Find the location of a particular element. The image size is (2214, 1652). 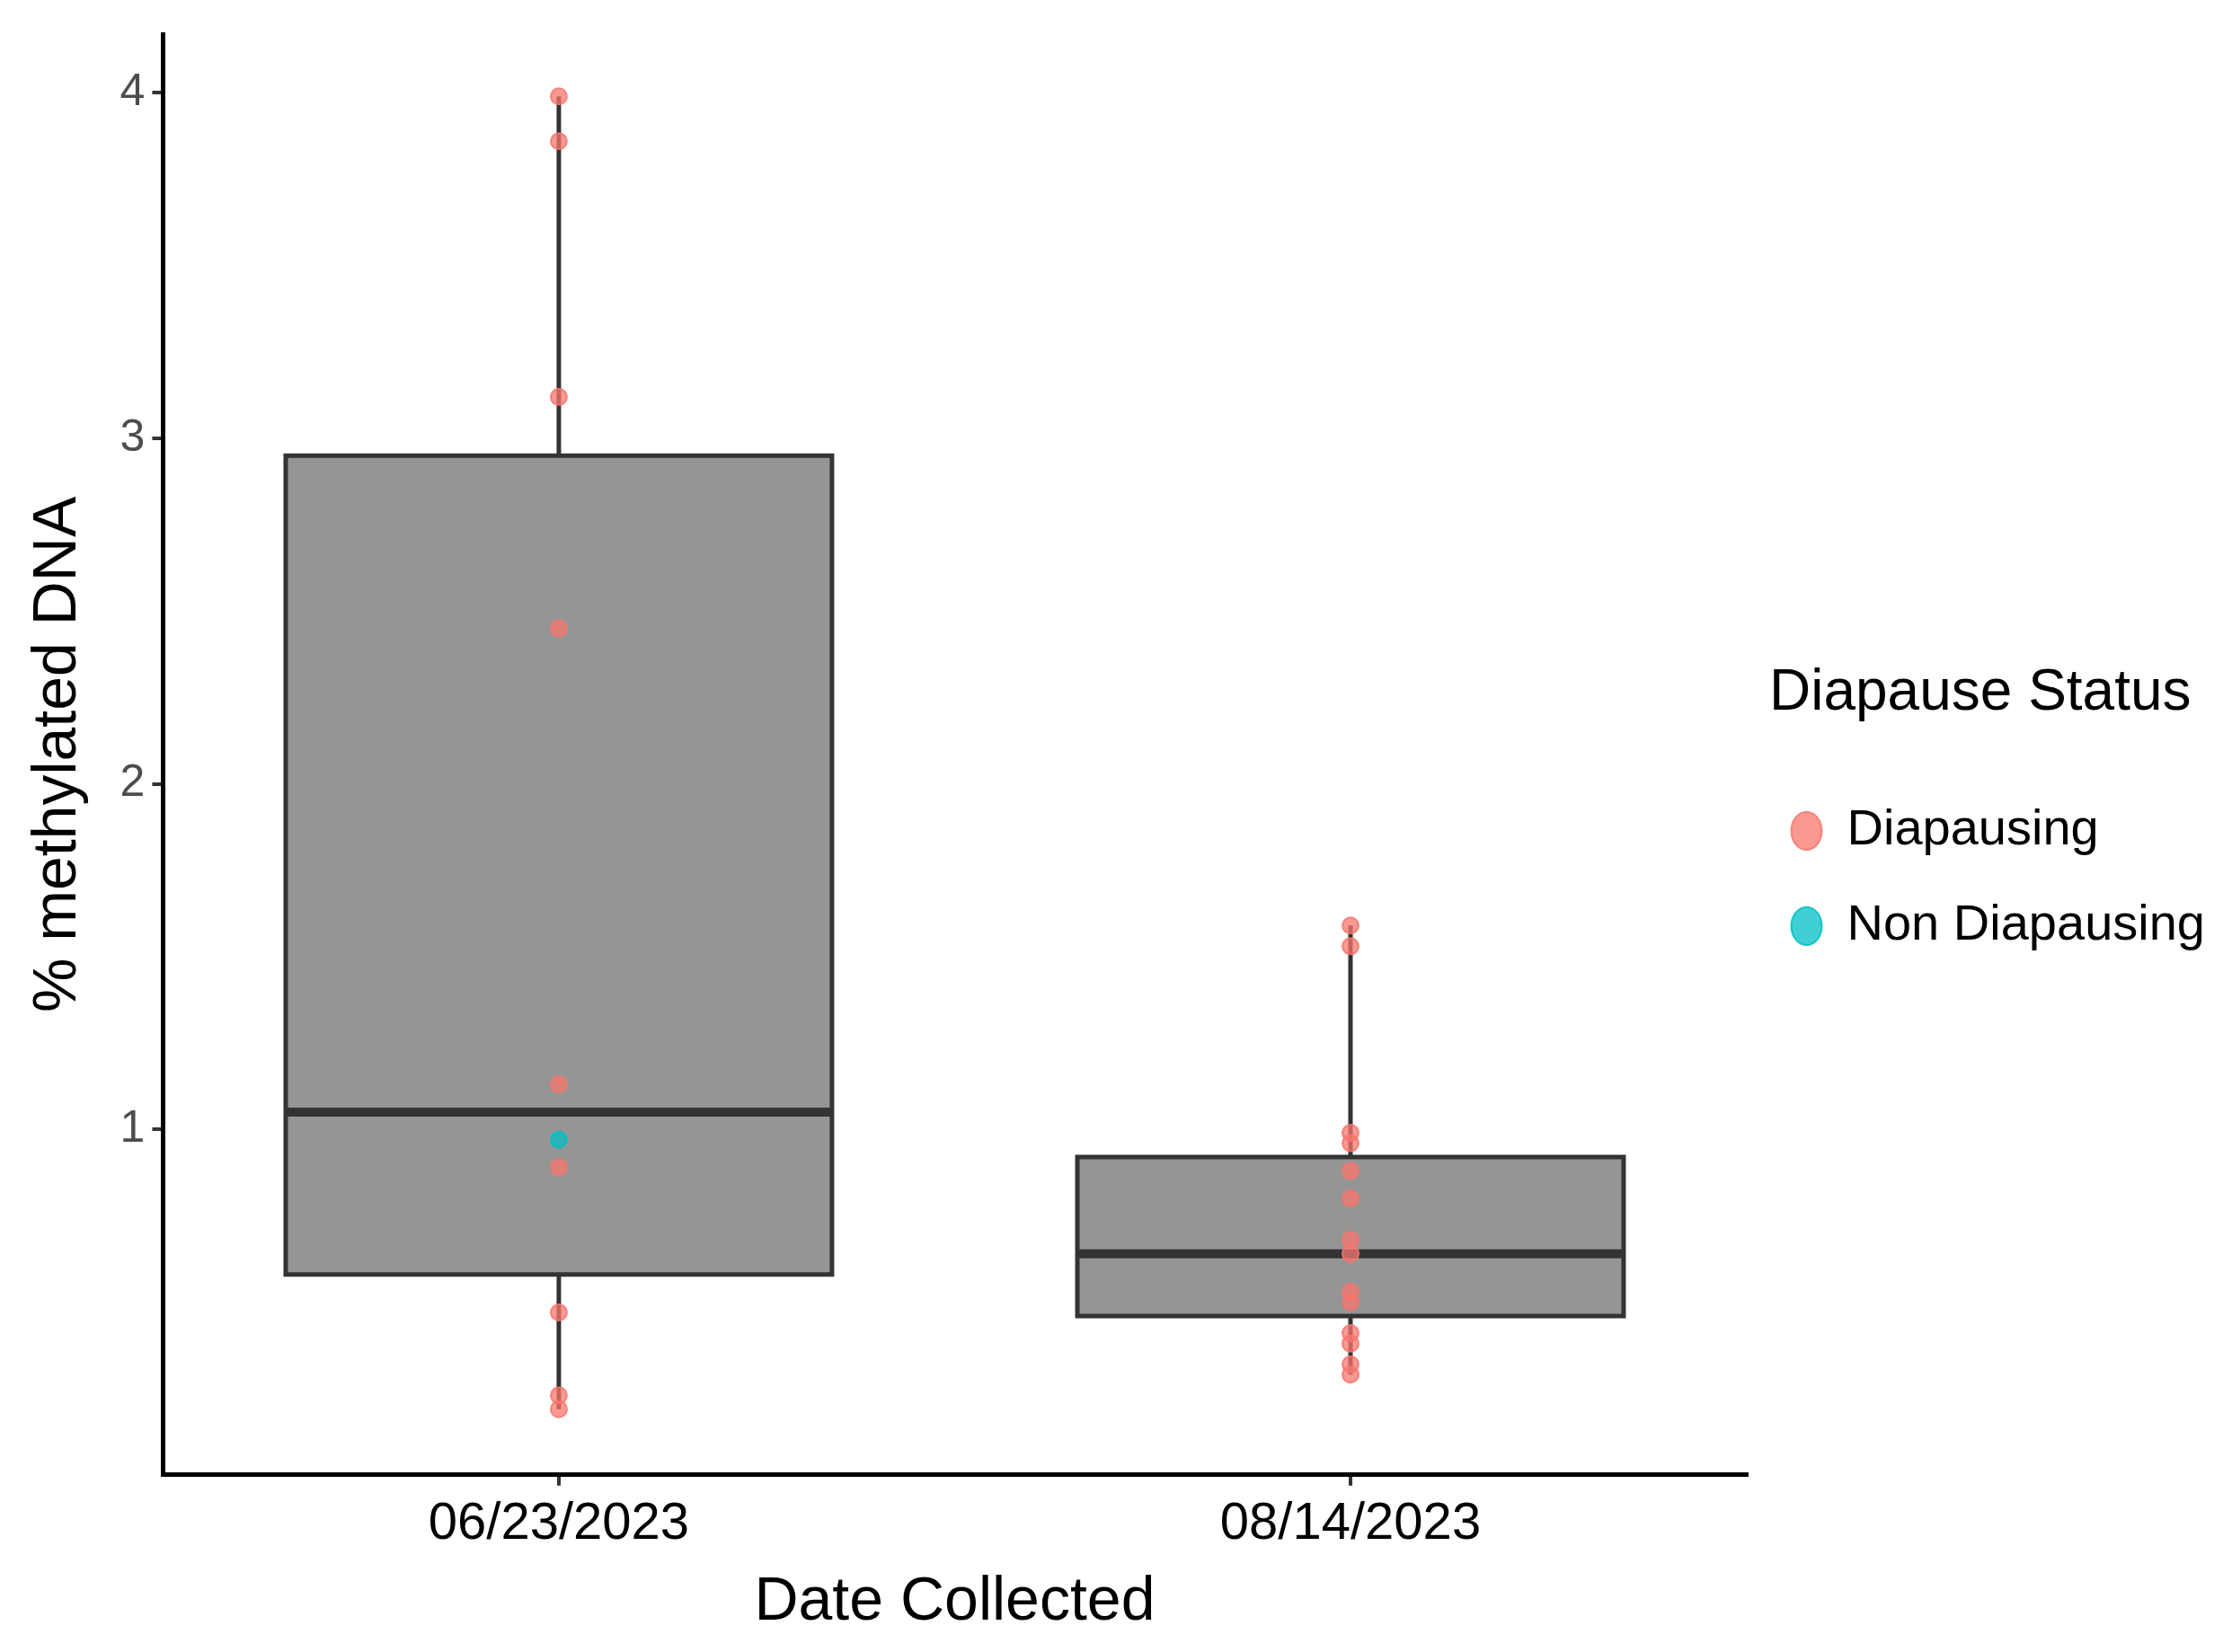

legend-label: Non Diapausing is located at coordinates (2025, 922).